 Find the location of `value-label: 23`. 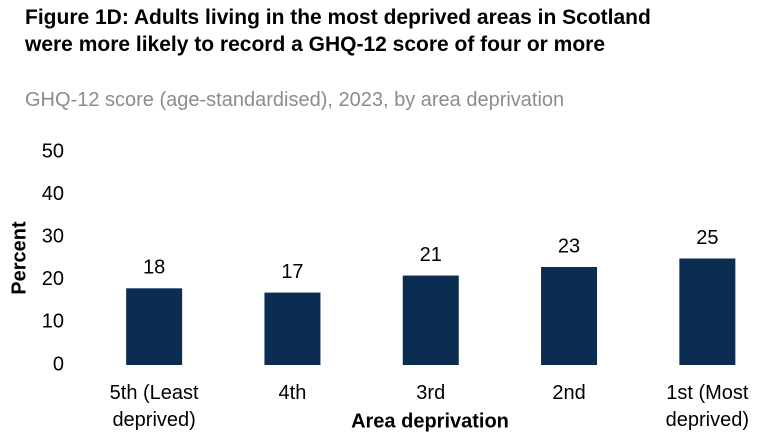

value-label: 23 is located at coordinates (569, 246).